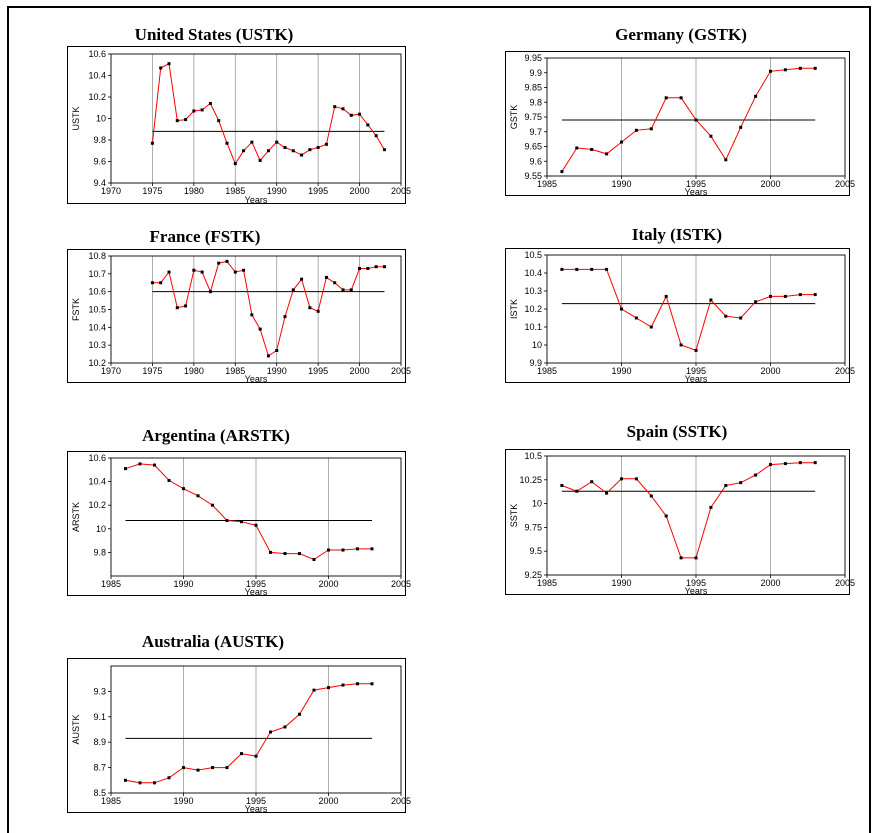 The height and width of the screenshot is (833, 876). Describe the element at coordinates (530, 480) in the screenshot. I see `y-tick-label: 10.25` at that location.